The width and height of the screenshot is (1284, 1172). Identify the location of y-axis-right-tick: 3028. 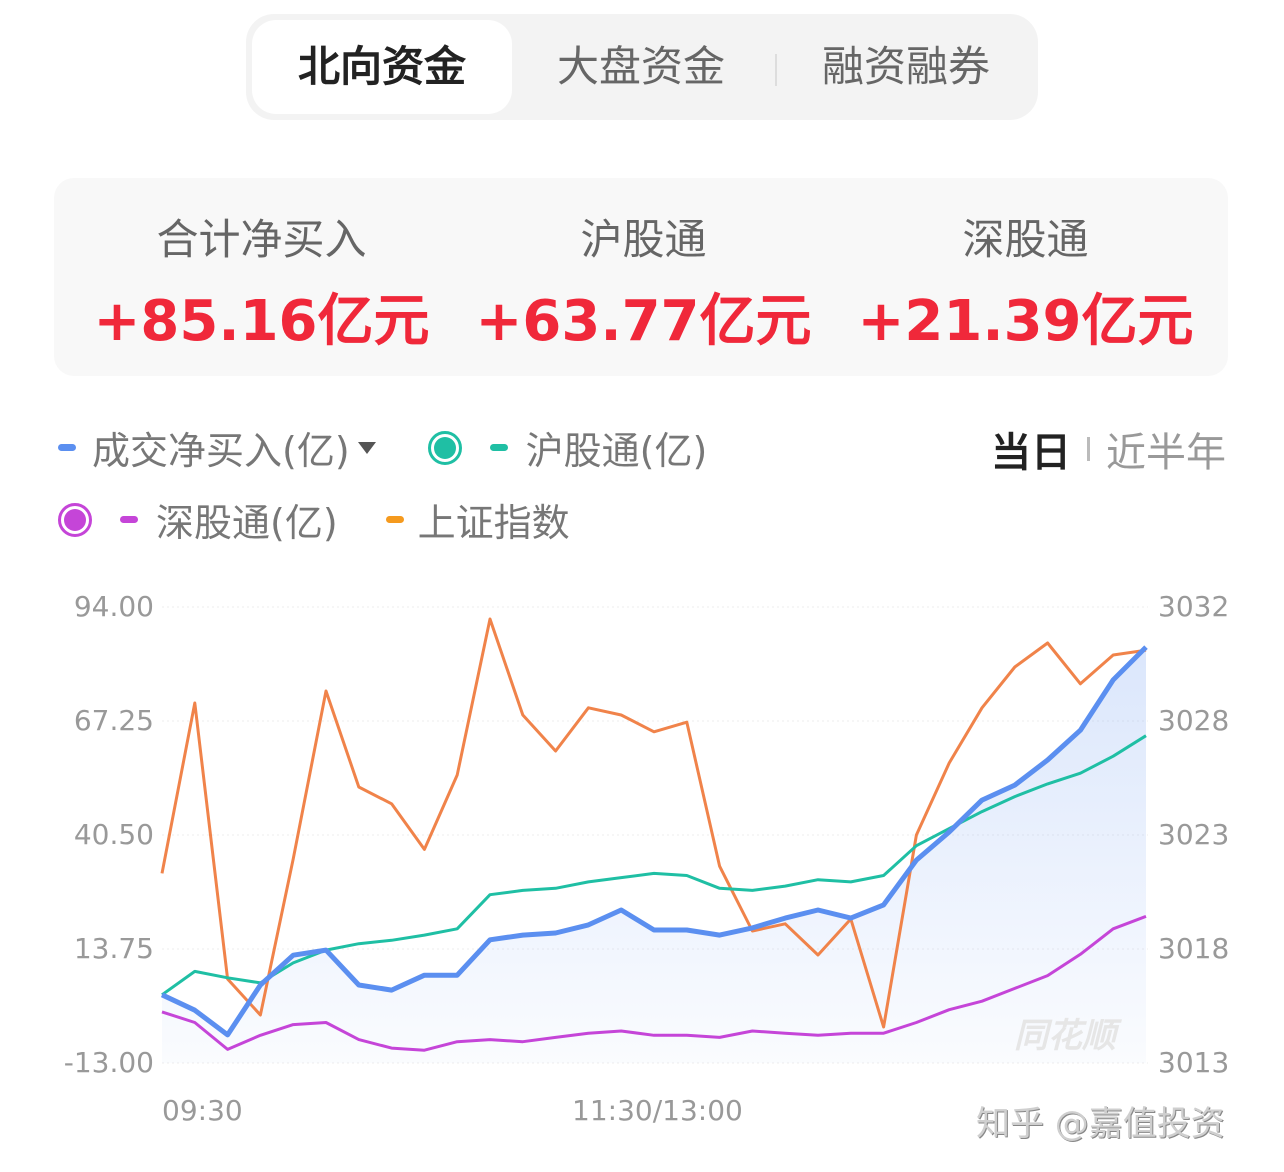
(1194, 720).